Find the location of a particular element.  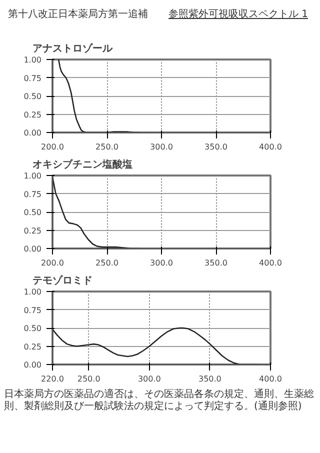

chart-title: テモゾロミド is located at coordinates (62, 280).